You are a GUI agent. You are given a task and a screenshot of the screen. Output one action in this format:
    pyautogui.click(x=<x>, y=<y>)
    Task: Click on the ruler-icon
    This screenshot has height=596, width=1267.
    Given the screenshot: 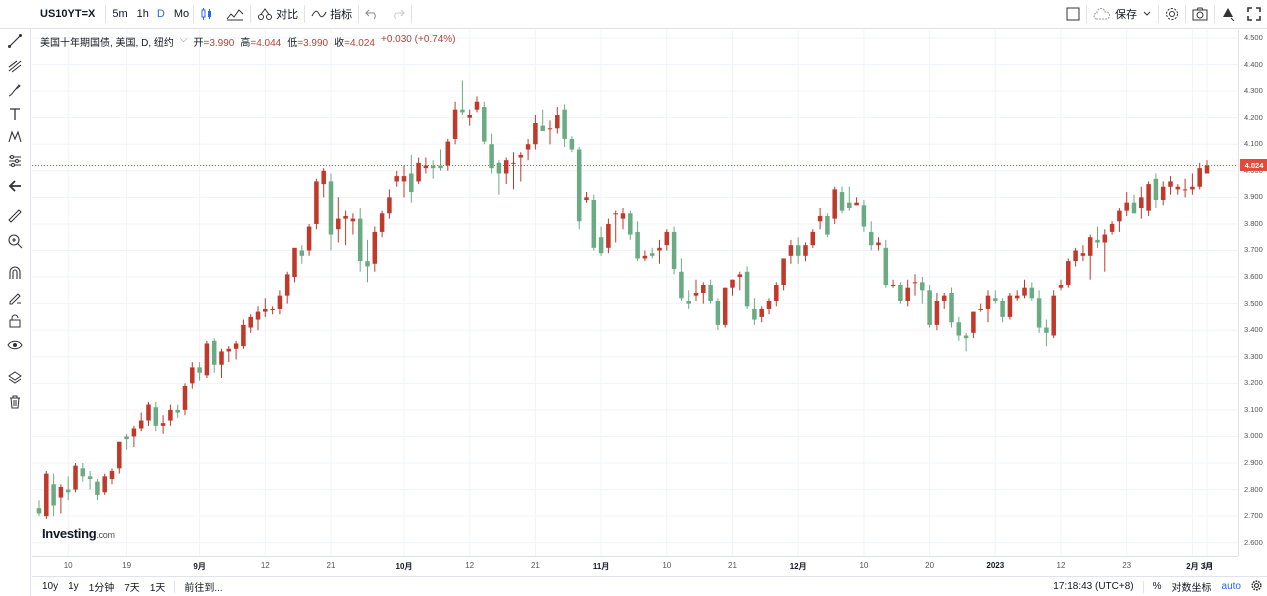 What is the action you would take?
    pyautogui.click(x=15, y=216)
    